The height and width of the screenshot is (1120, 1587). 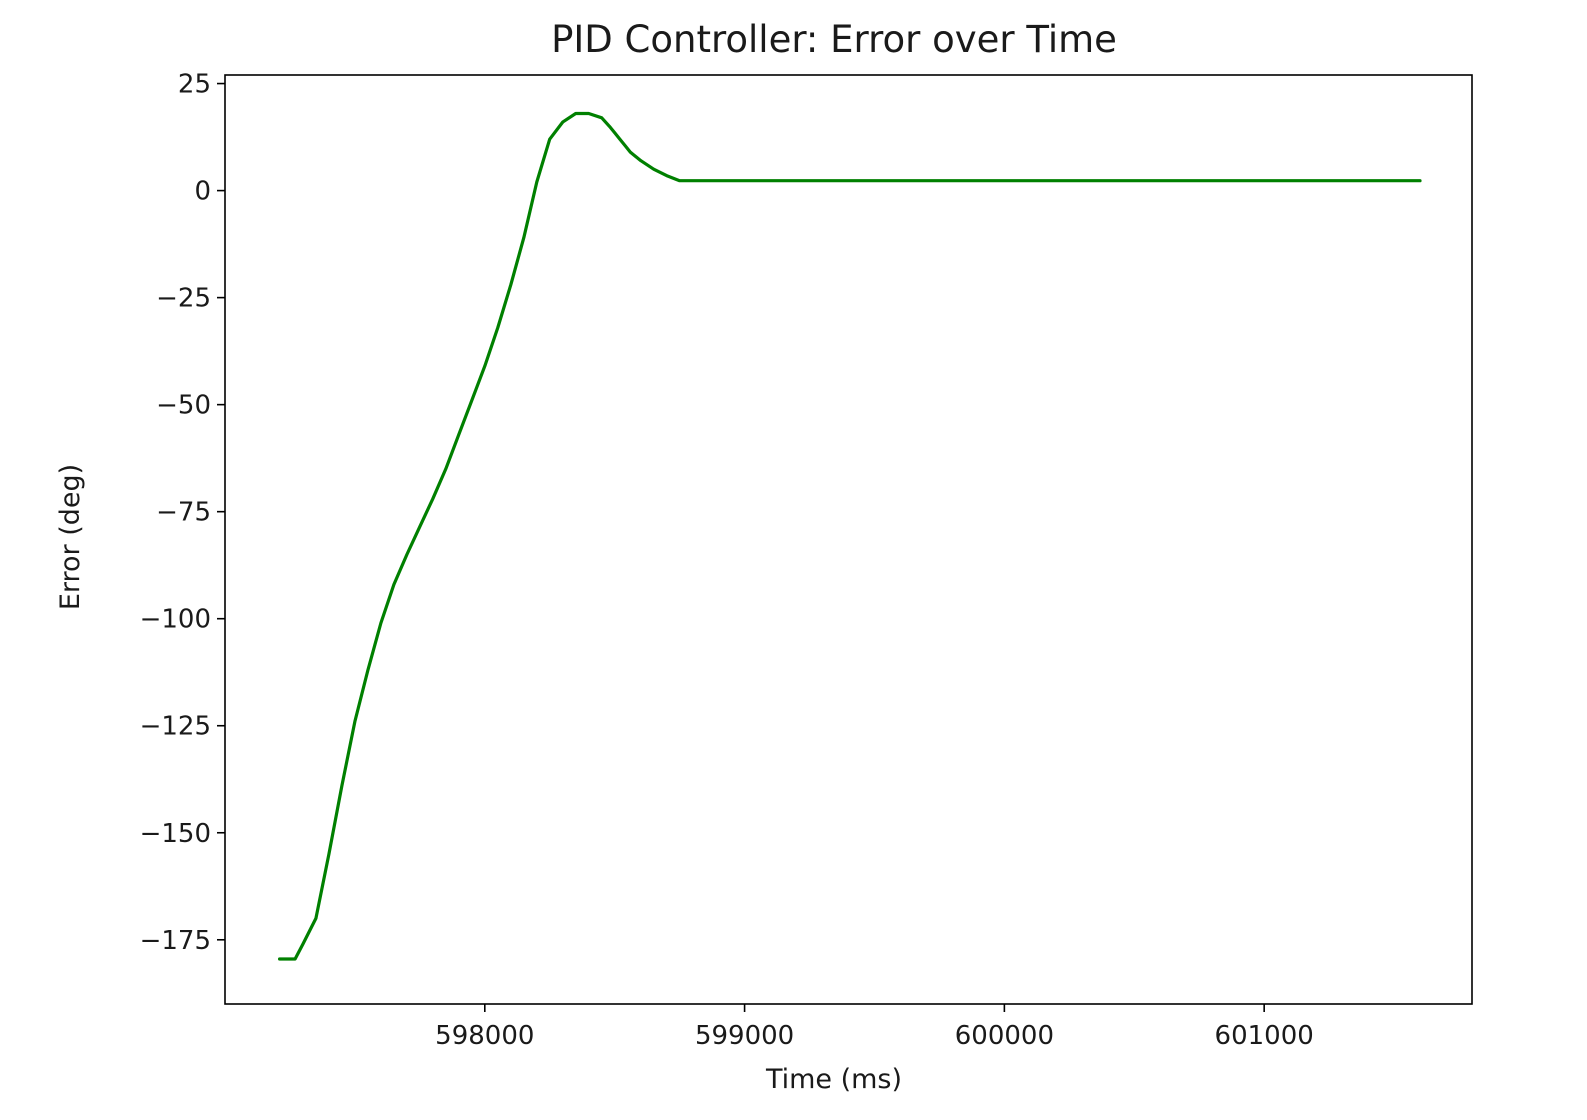 What do you see at coordinates (175, 941) in the screenshot?
I see `y-tick-label: −175` at bounding box center [175, 941].